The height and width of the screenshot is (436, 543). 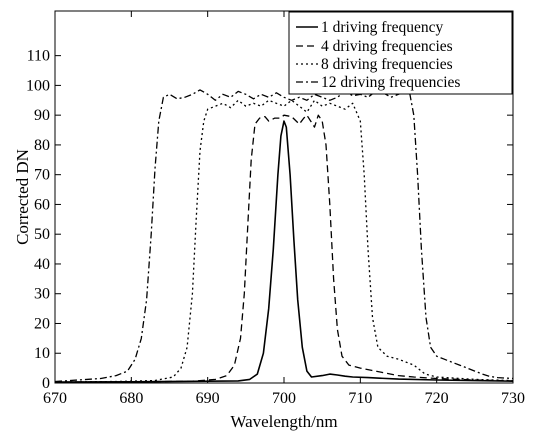 What do you see at coordinates (22, 197) in the screenshot?
I see `y-axis-label: Corrected DN` at bounding box center [22, 197].